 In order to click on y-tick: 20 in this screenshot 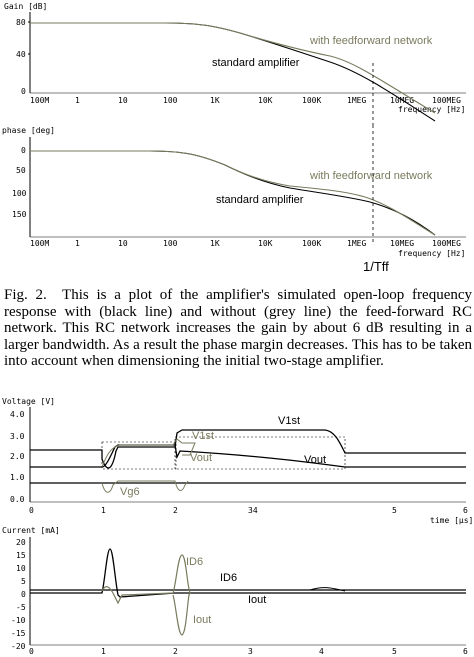, I will do `click(21, 542)`.